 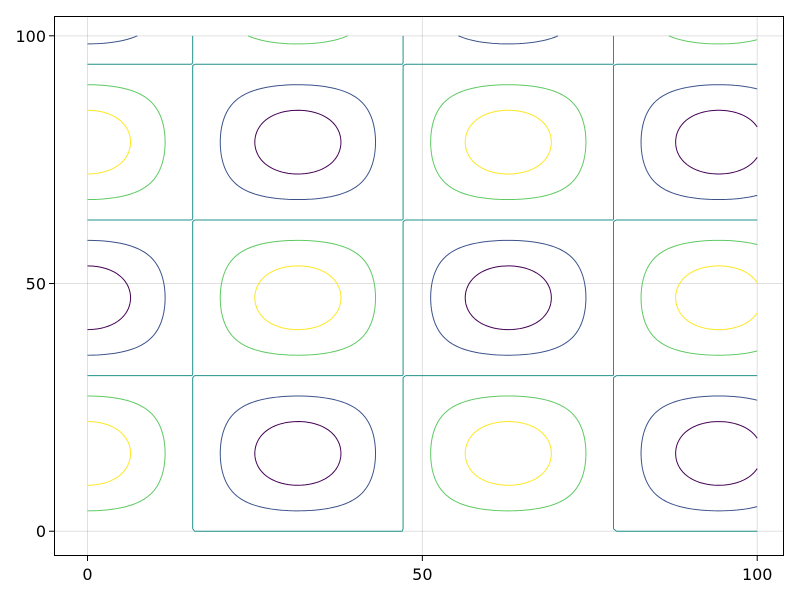 I want to click on y-tick-label: 0, so click(x=41, y=531).